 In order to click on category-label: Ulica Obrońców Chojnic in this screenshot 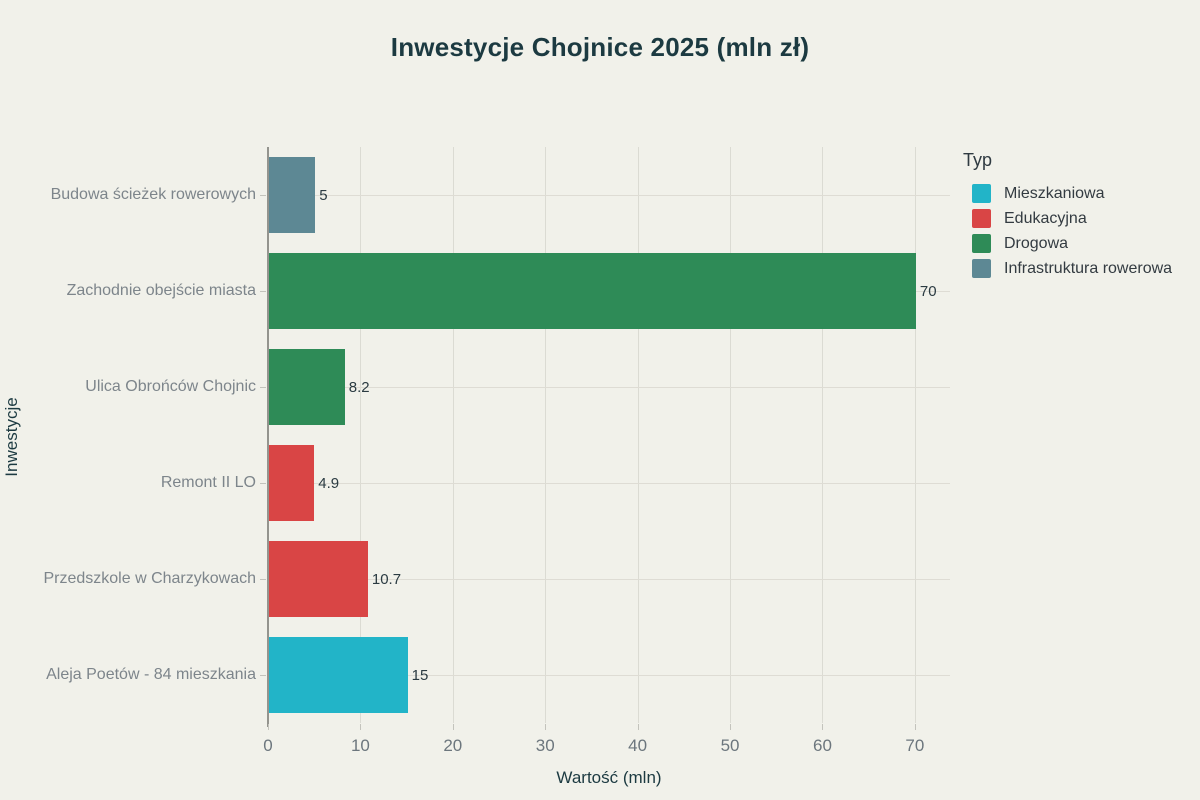, I will do `click(170, 386)`.